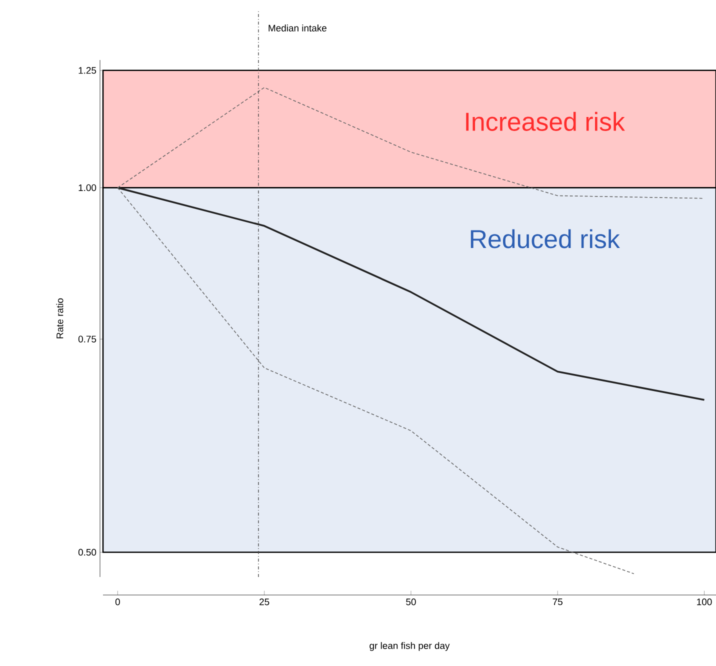 This screenshot has height=666, width=716. What do you see at coordinates (265, 602) in the screenshot?
I see `x-tick-label: 25` at bounding box center [265, 602].